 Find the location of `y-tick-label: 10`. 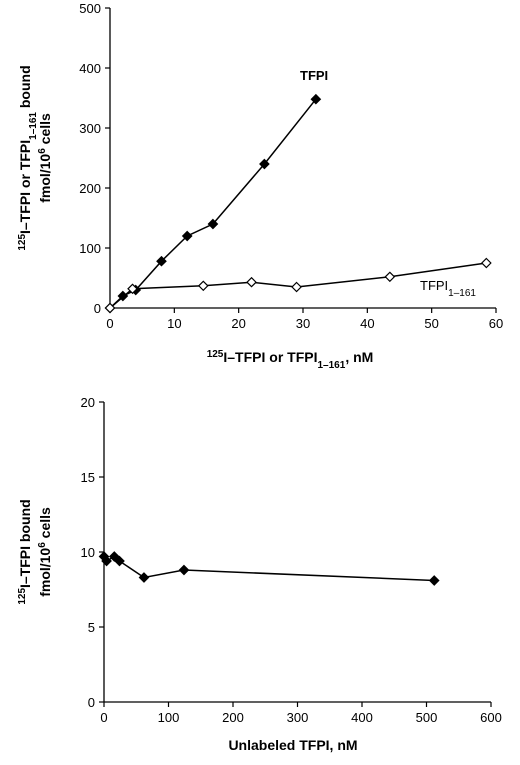

y-tick-label: 10 is located at coordinates (88, 552).